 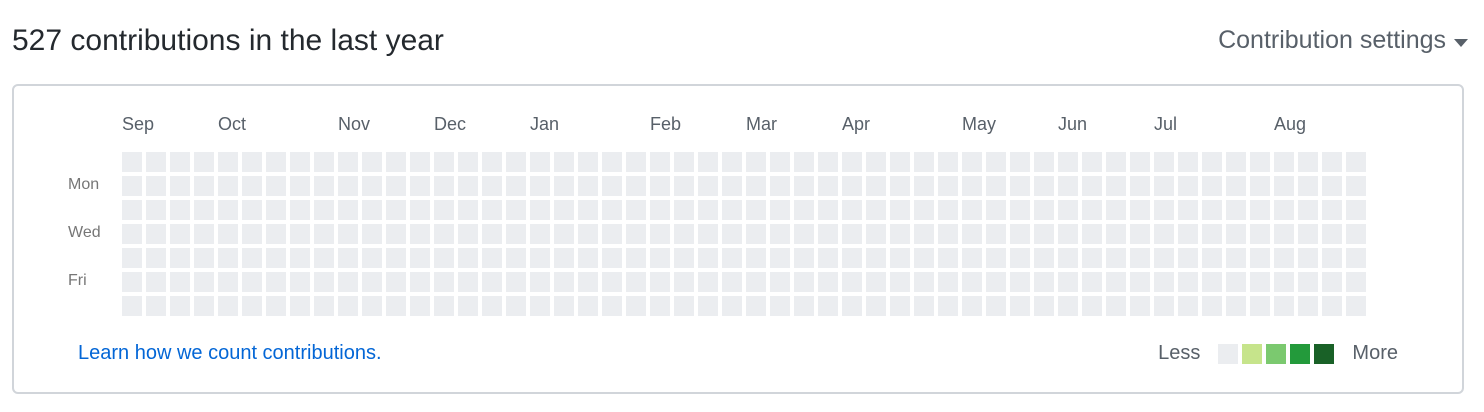 I want to click on contribution-settings-dropdown: Contribution settings, so click(x=1343, y=40).